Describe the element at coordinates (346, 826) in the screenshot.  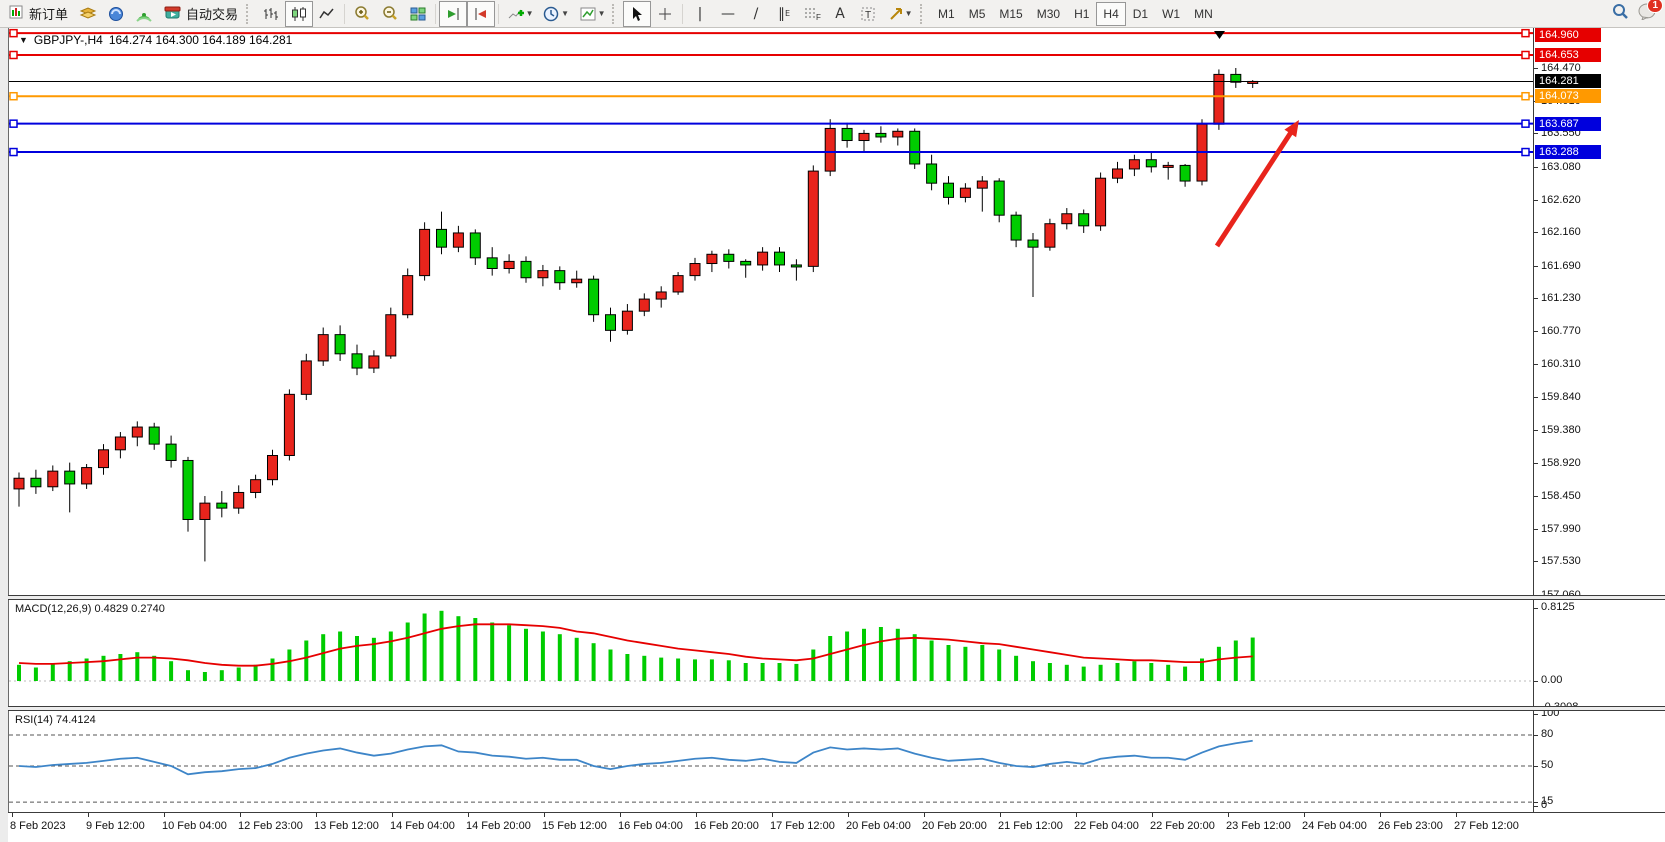
I see `time-tick-label: 13 Feb 12:00` at that location.